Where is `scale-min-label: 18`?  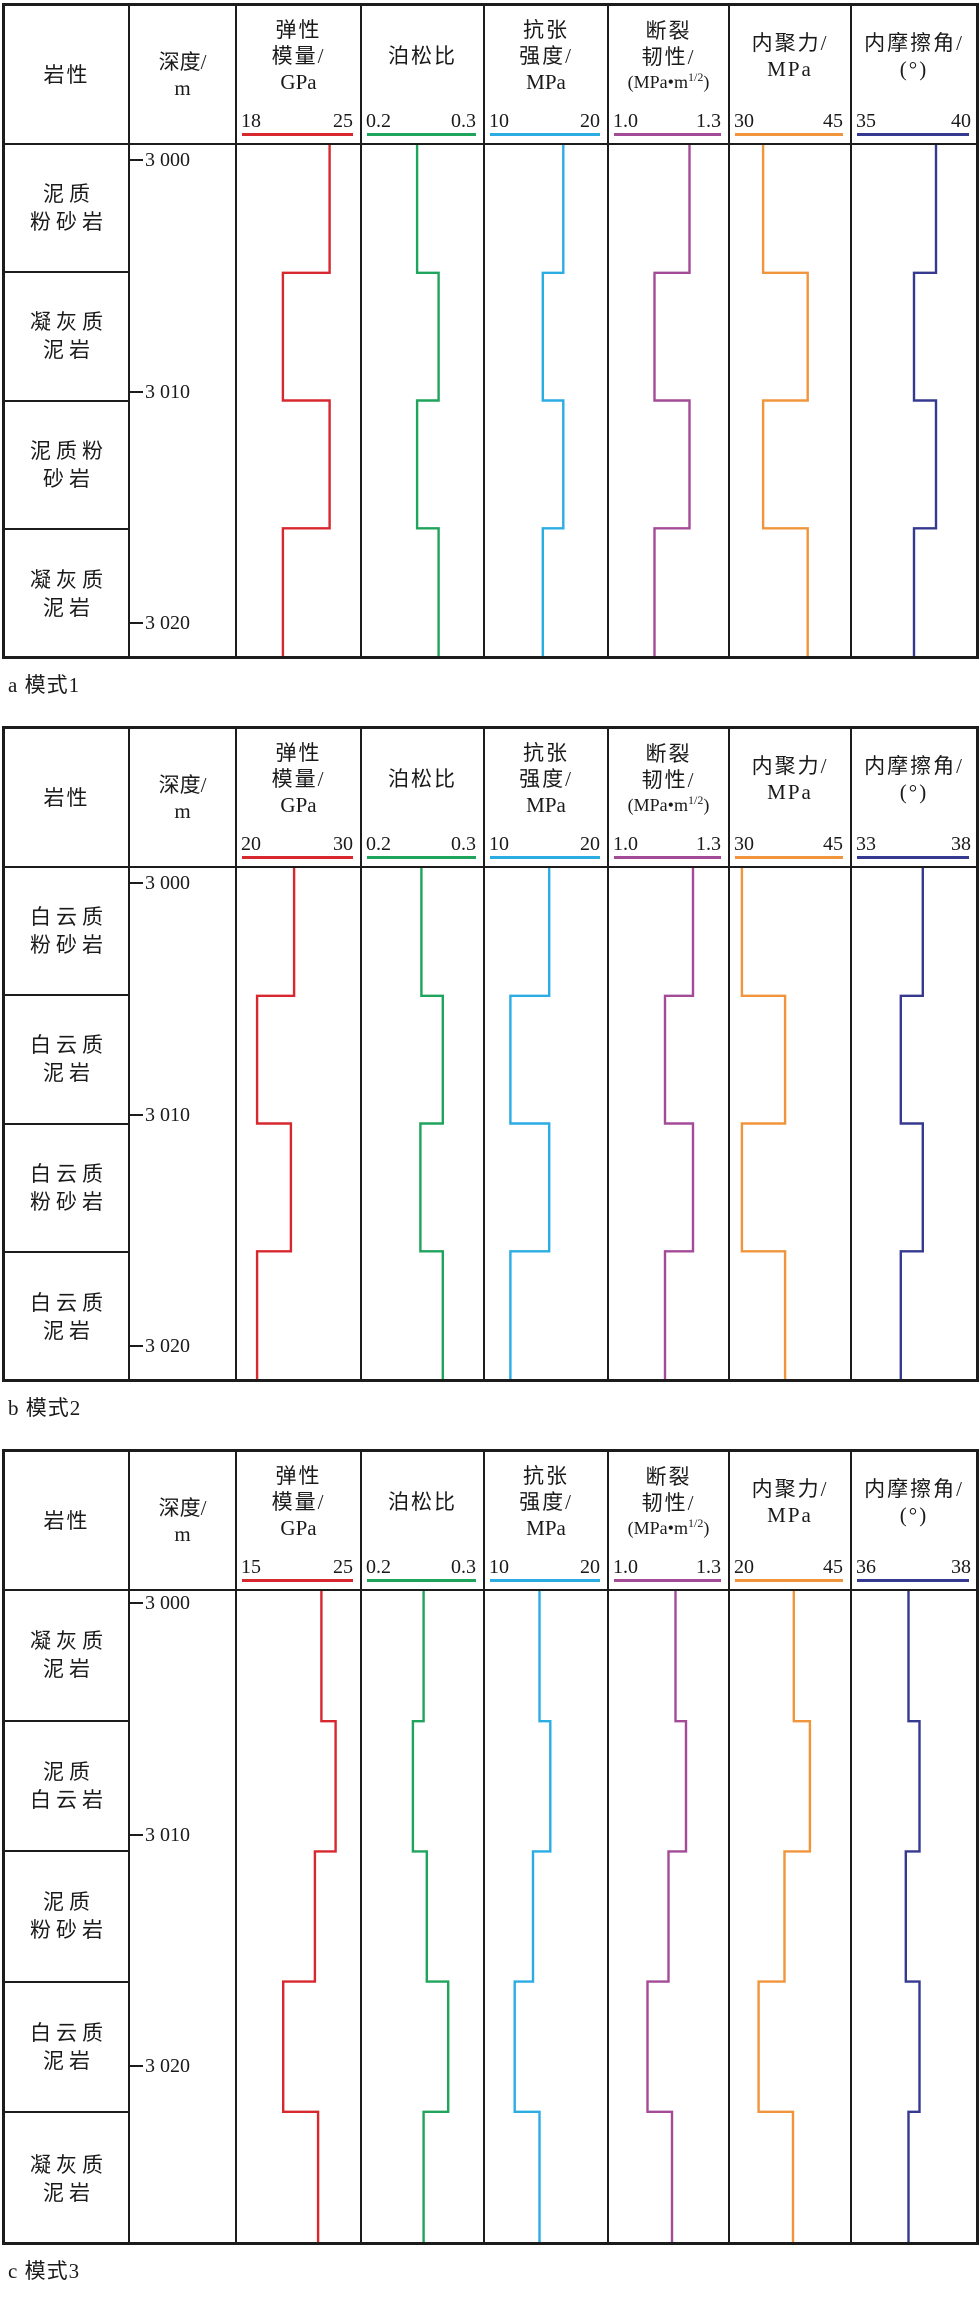 scale-min-label: 18 is located at coordinates (251, 121).